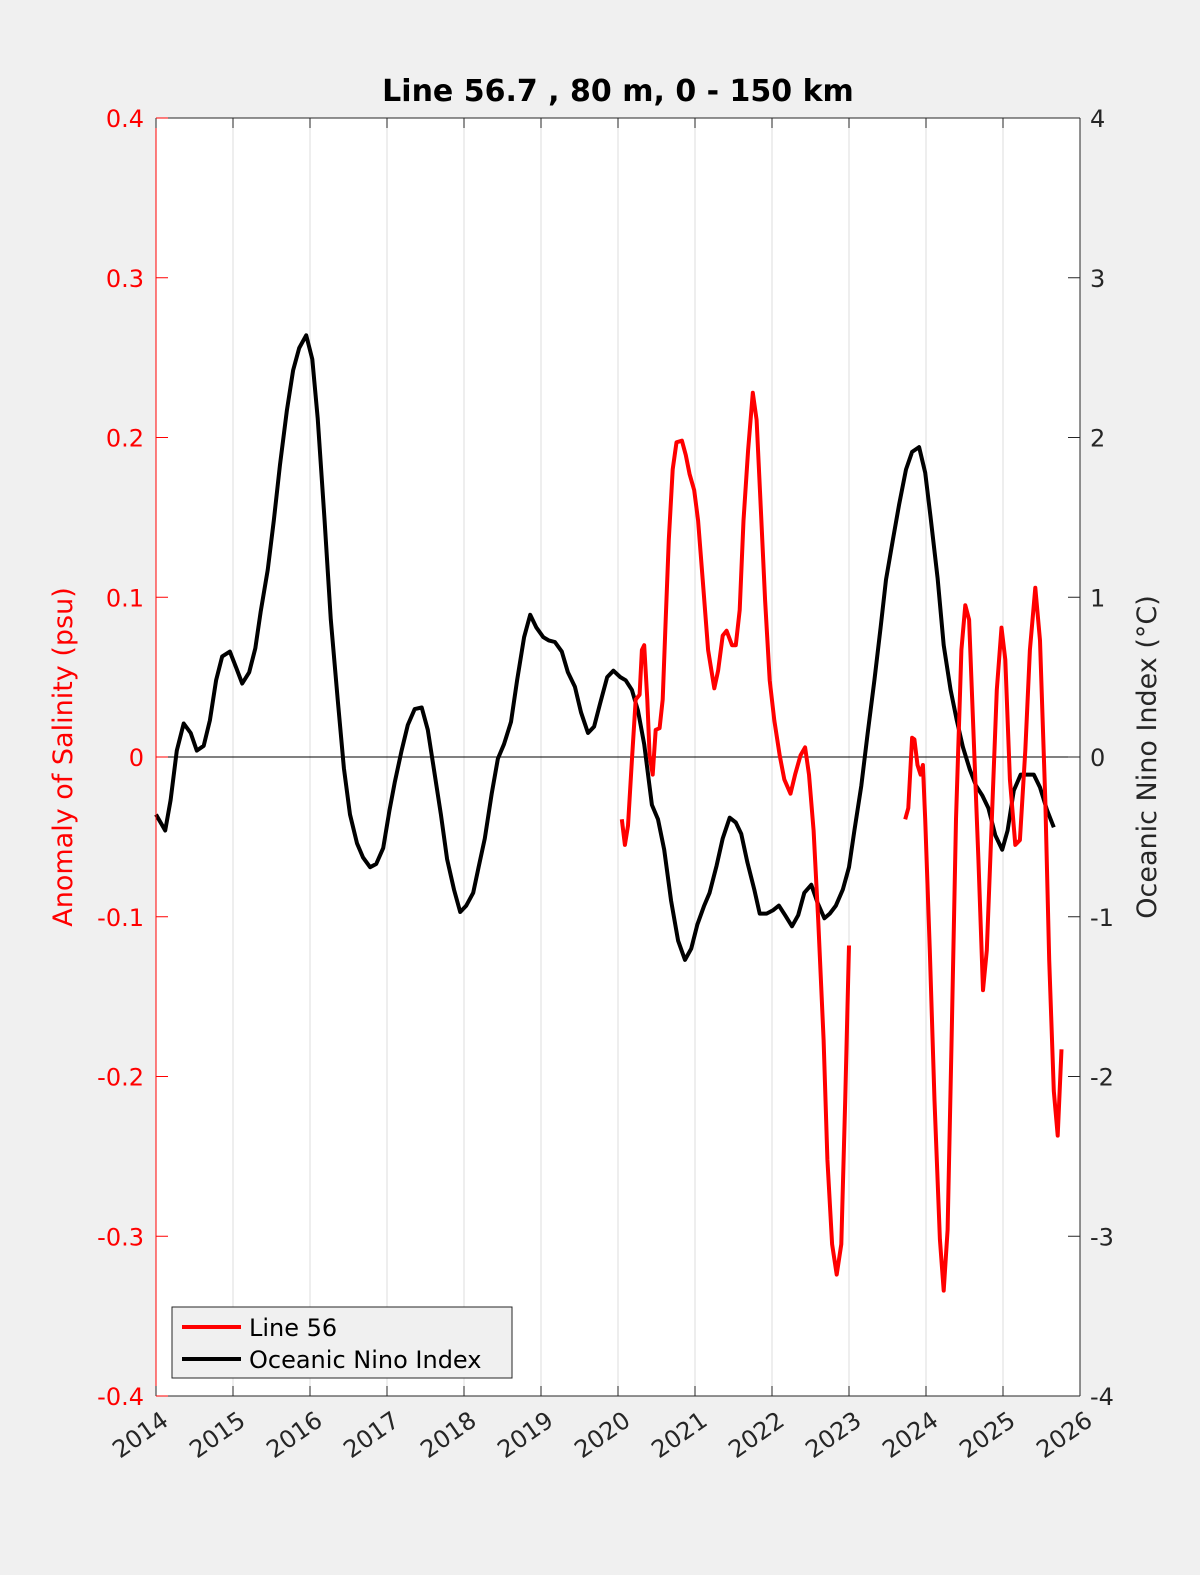  Describe the element at coordinates (756, 1435) in the screenshot. I see `x-tick-label: 2022` at that location.